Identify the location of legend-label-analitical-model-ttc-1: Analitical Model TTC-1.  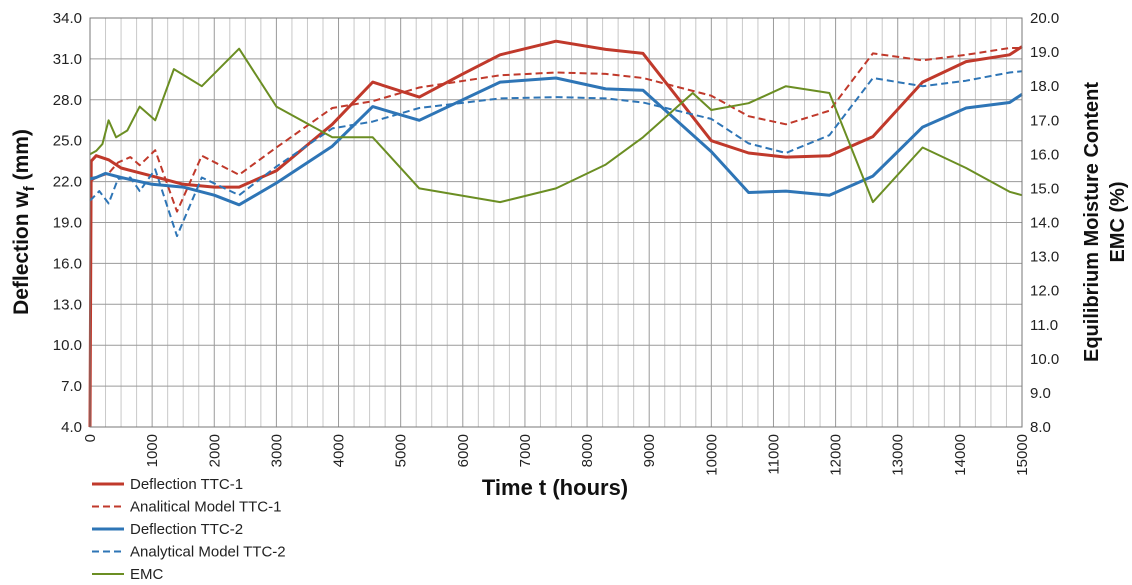
(205, 507).